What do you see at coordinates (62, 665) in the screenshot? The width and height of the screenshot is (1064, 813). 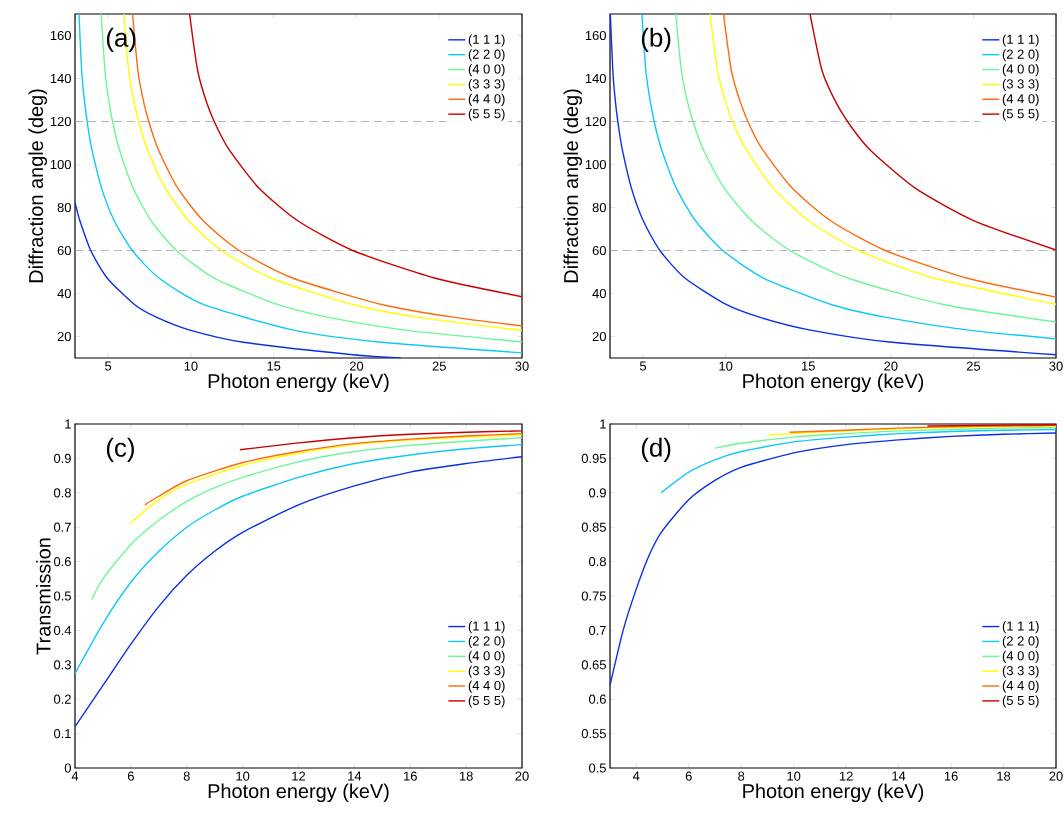 I see `y-tick-label: 0.3` at bounding box center [62, 665].